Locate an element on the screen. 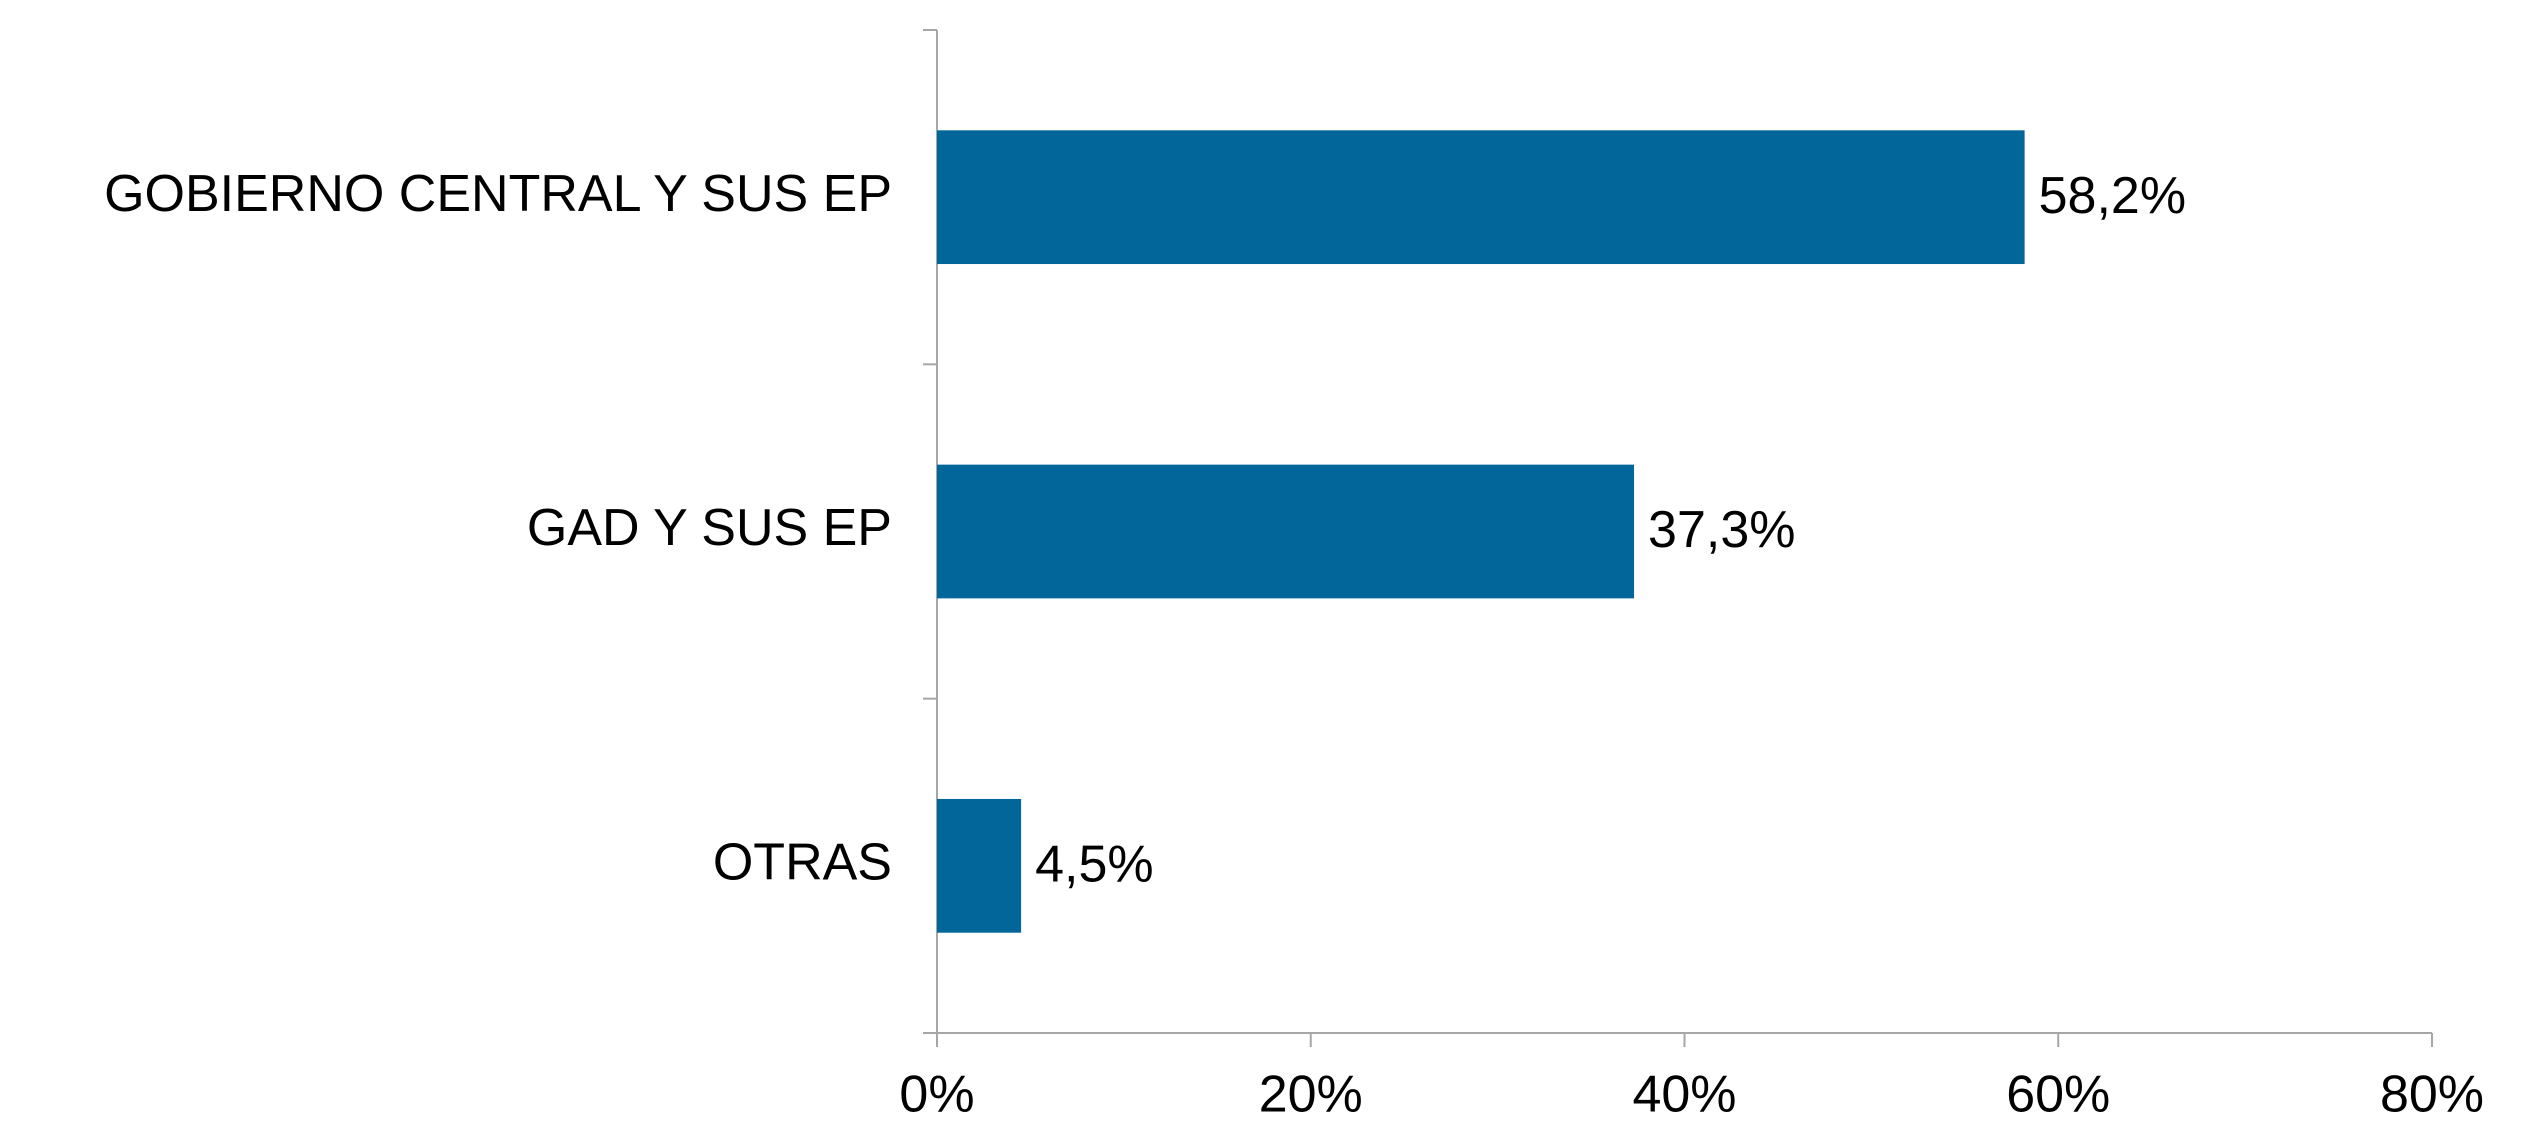  data-label: 37,3% is located at coordinates (1721, 530).